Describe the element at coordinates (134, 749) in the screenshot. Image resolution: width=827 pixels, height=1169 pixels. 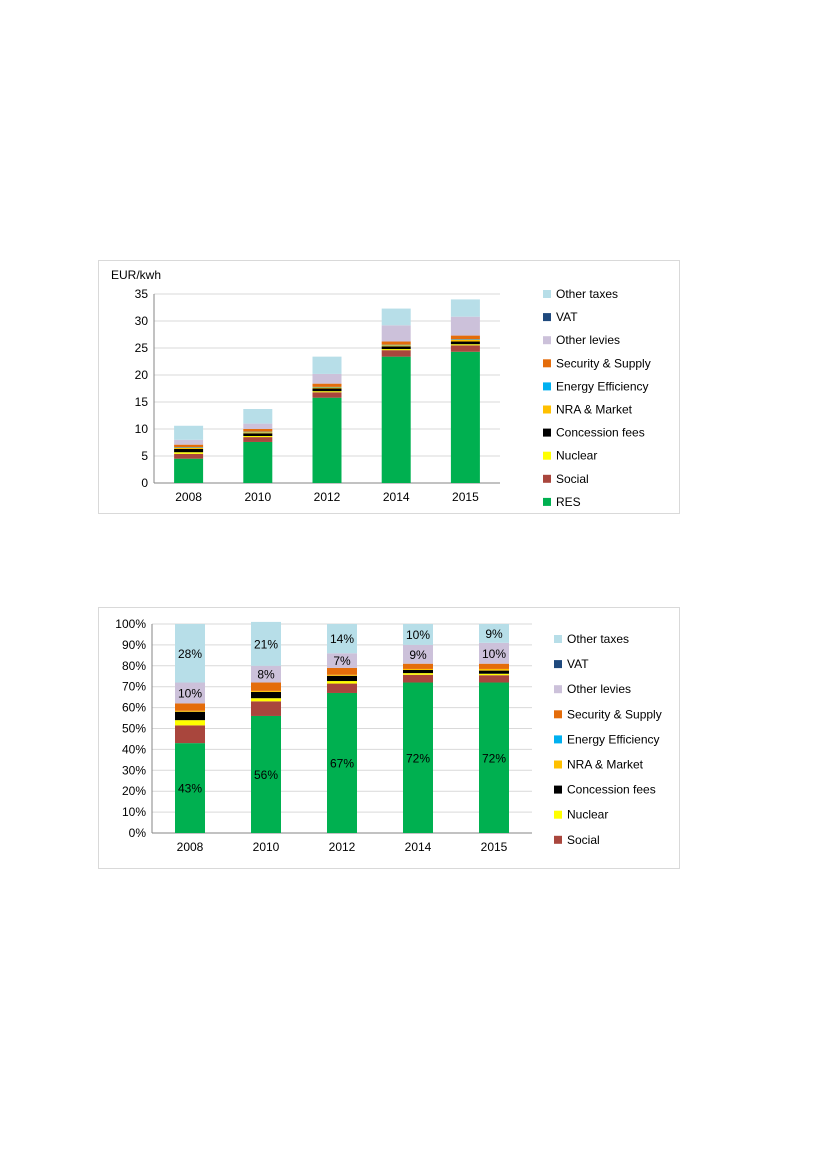
I see `y-tick-label: 40%` at that location.